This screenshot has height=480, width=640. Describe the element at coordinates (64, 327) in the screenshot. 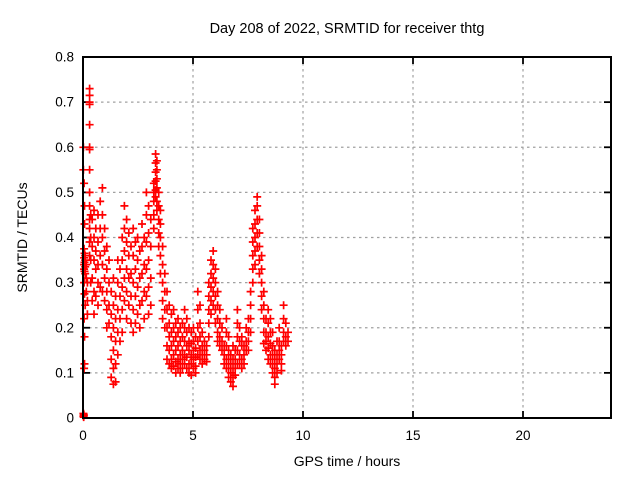

I see `y-tick-label: 0.2` at that location.